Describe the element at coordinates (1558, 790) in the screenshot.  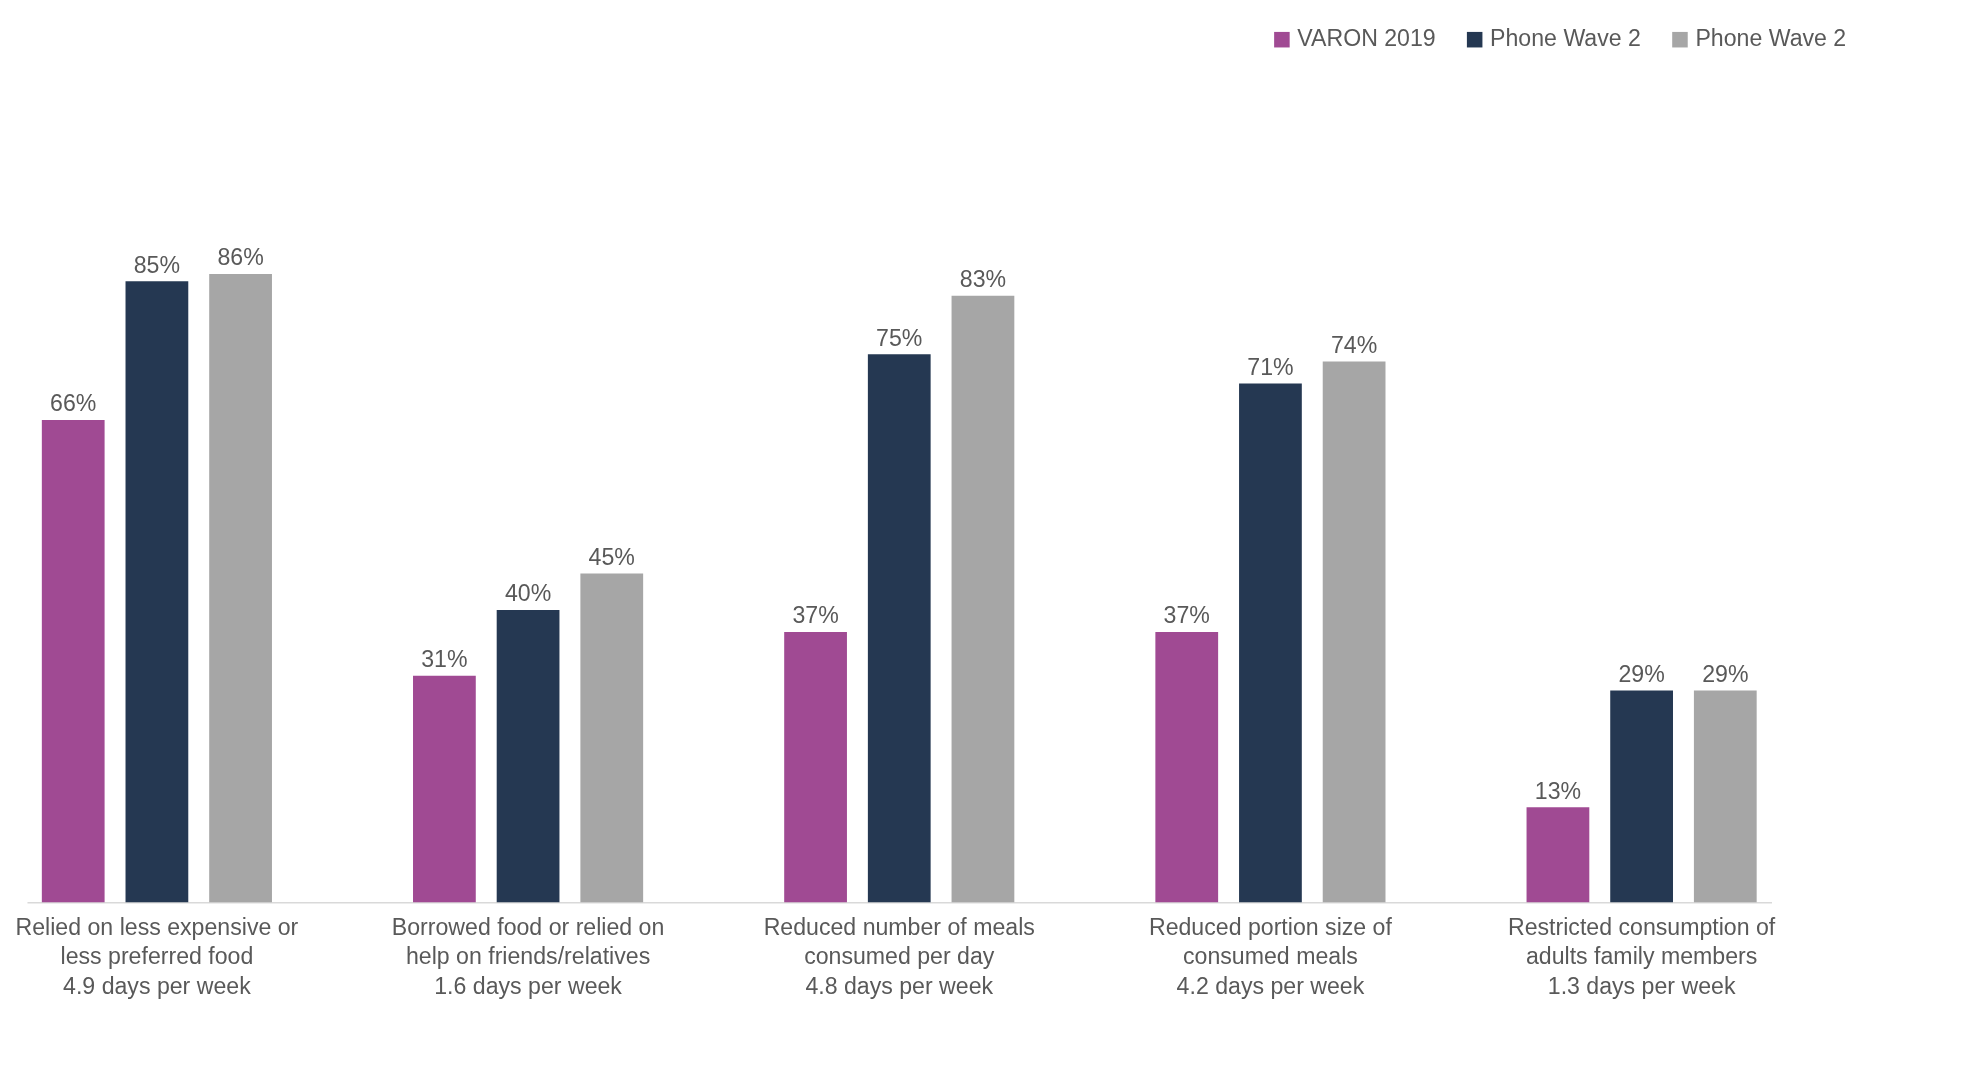
I see `data-label: 13%` at that location.